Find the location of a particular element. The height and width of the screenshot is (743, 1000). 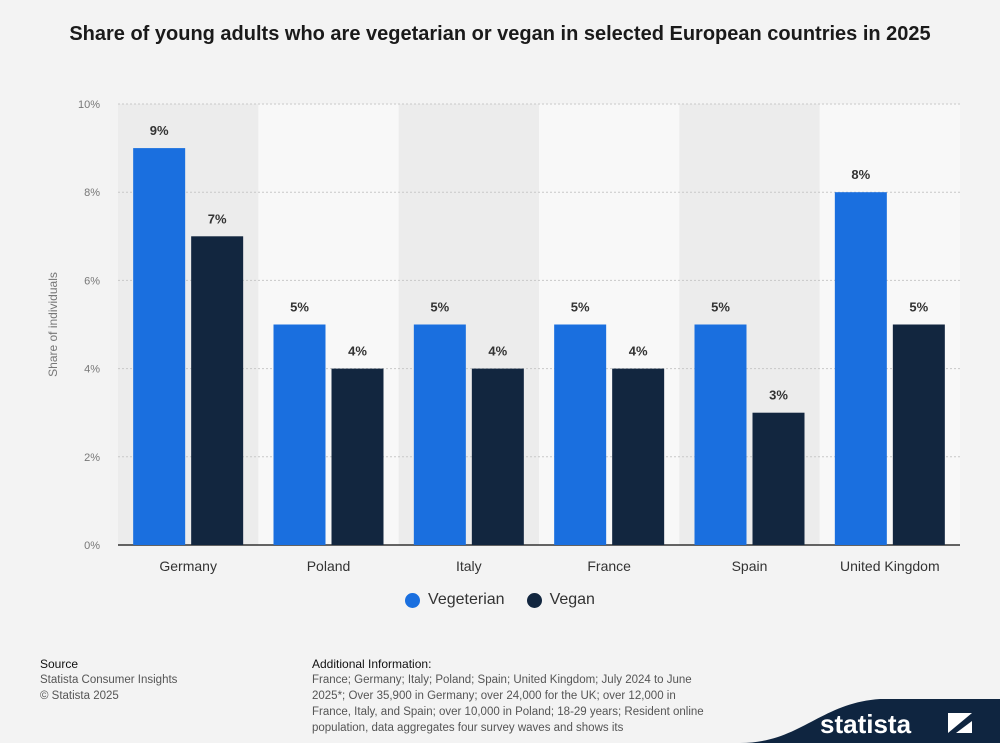

brand-wave-shape is located at coordinates (870, 721).